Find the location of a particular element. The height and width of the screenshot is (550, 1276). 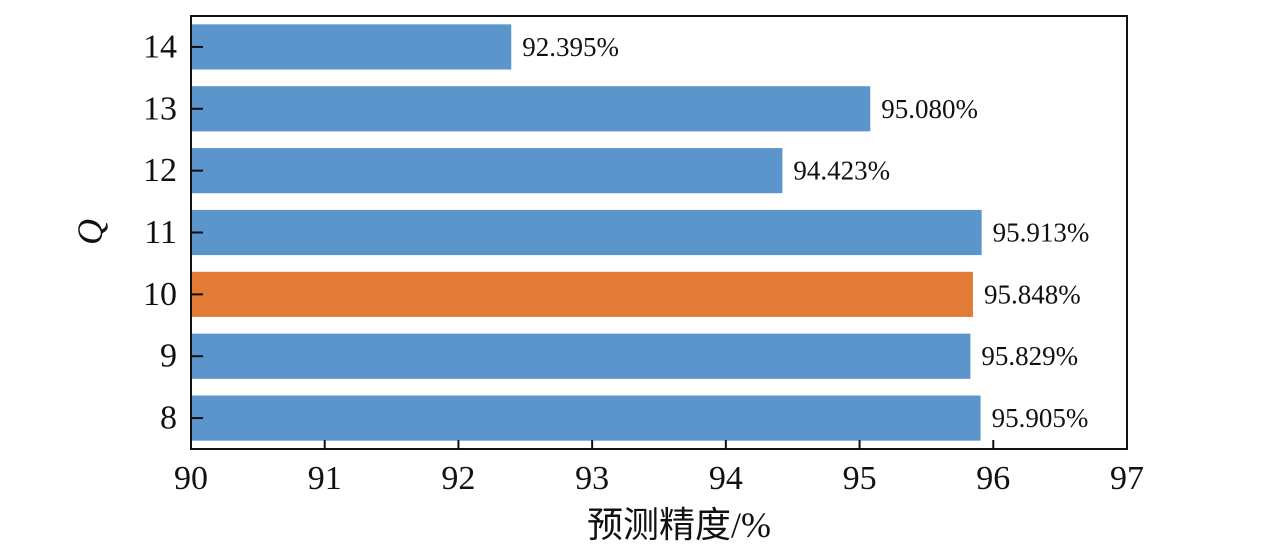

x-tick-label: 96 is located at coordinates (993, 478).